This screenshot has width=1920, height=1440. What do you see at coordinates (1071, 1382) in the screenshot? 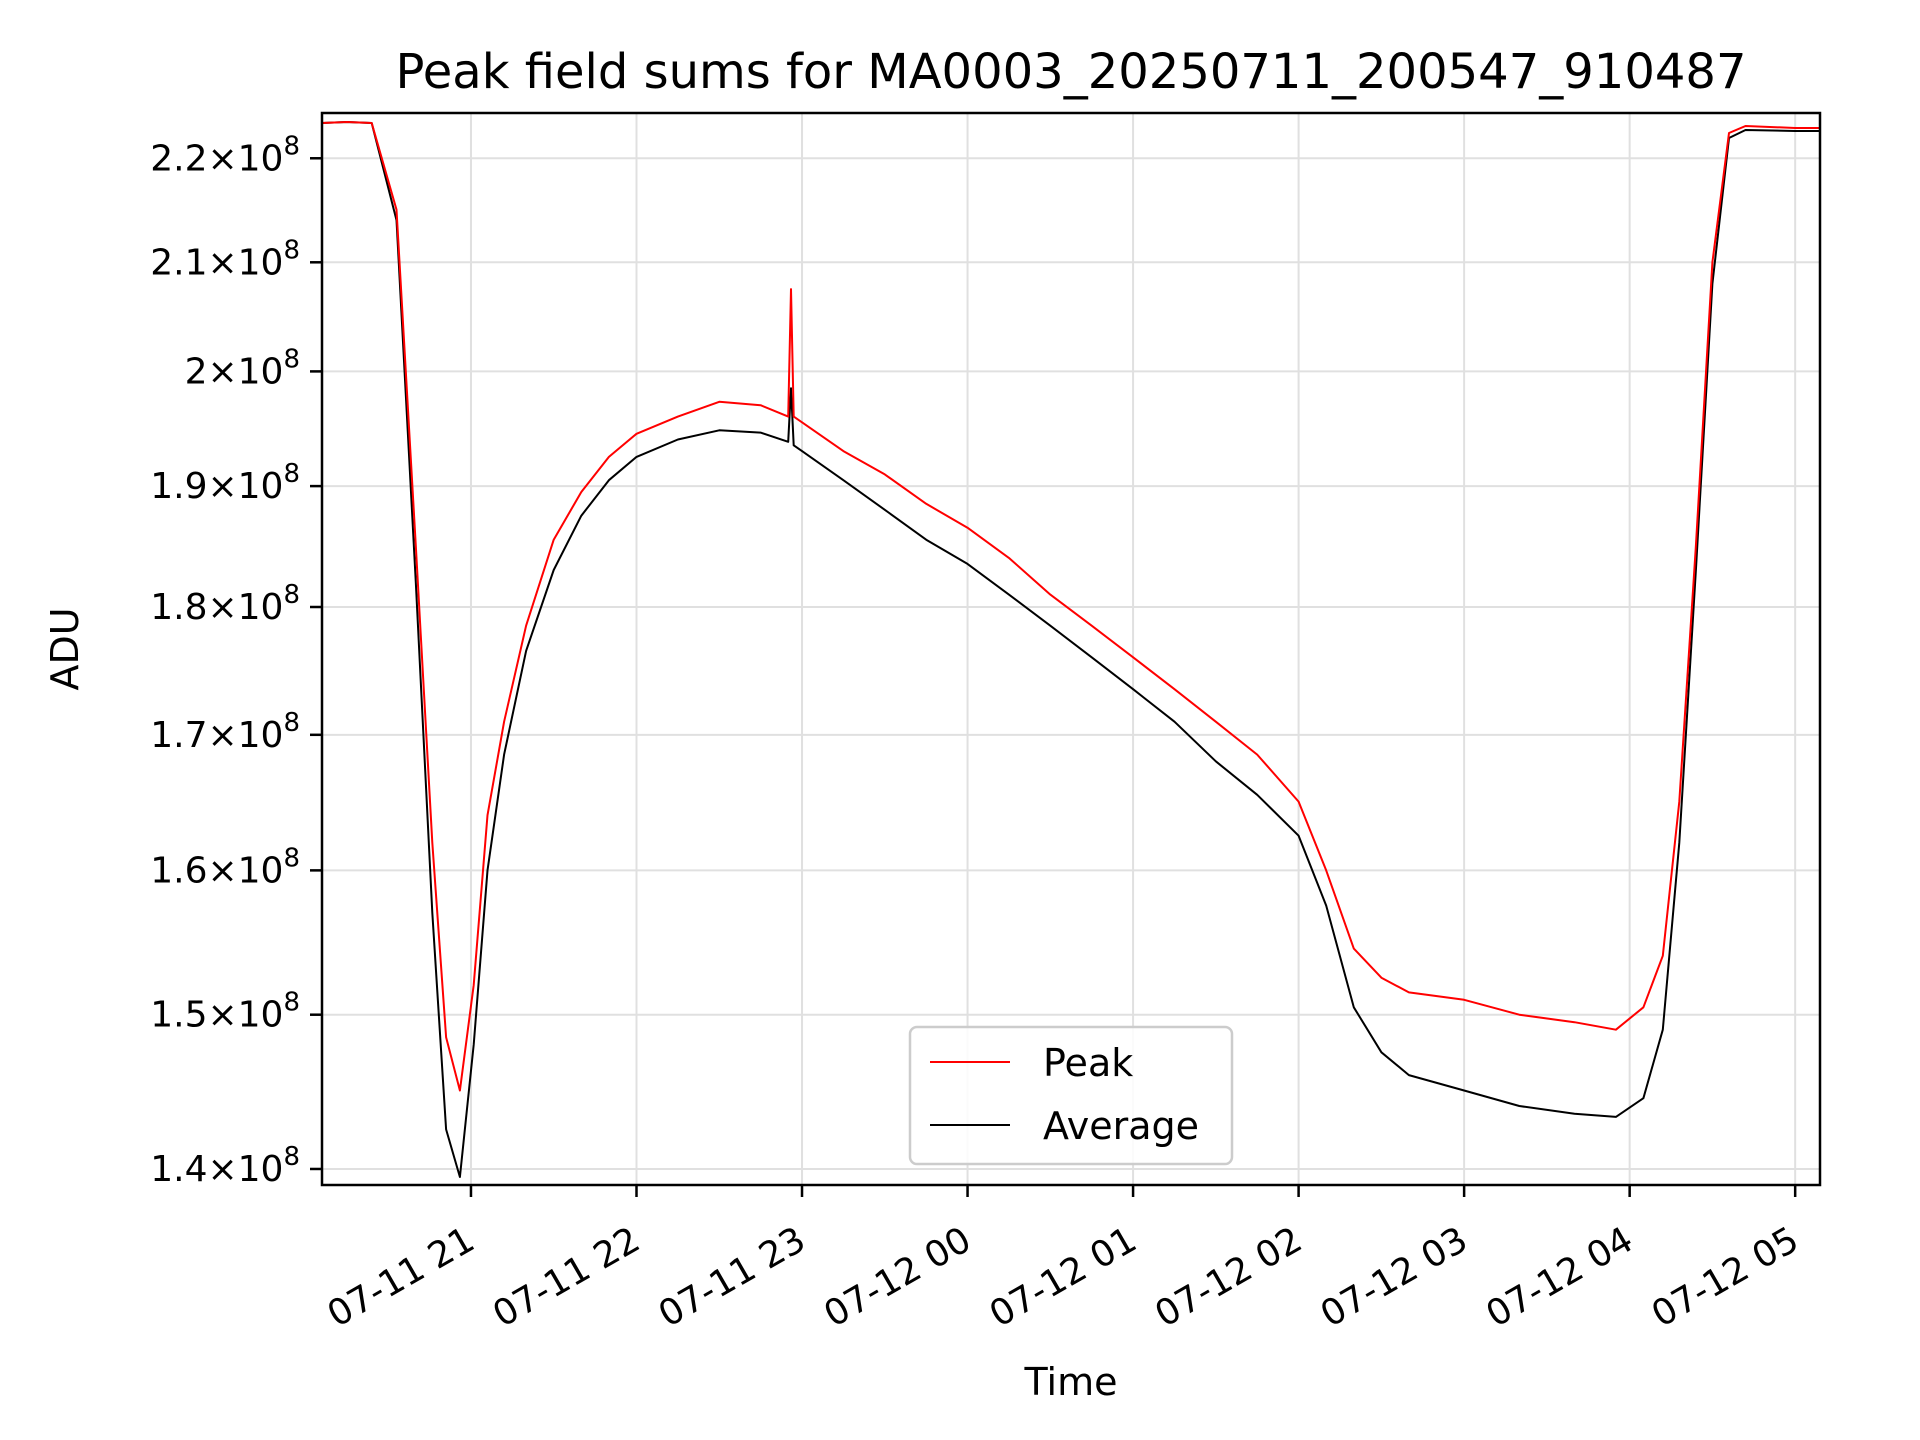
I see `x-axis-label: Time` at bounding box center [1071, 1382].